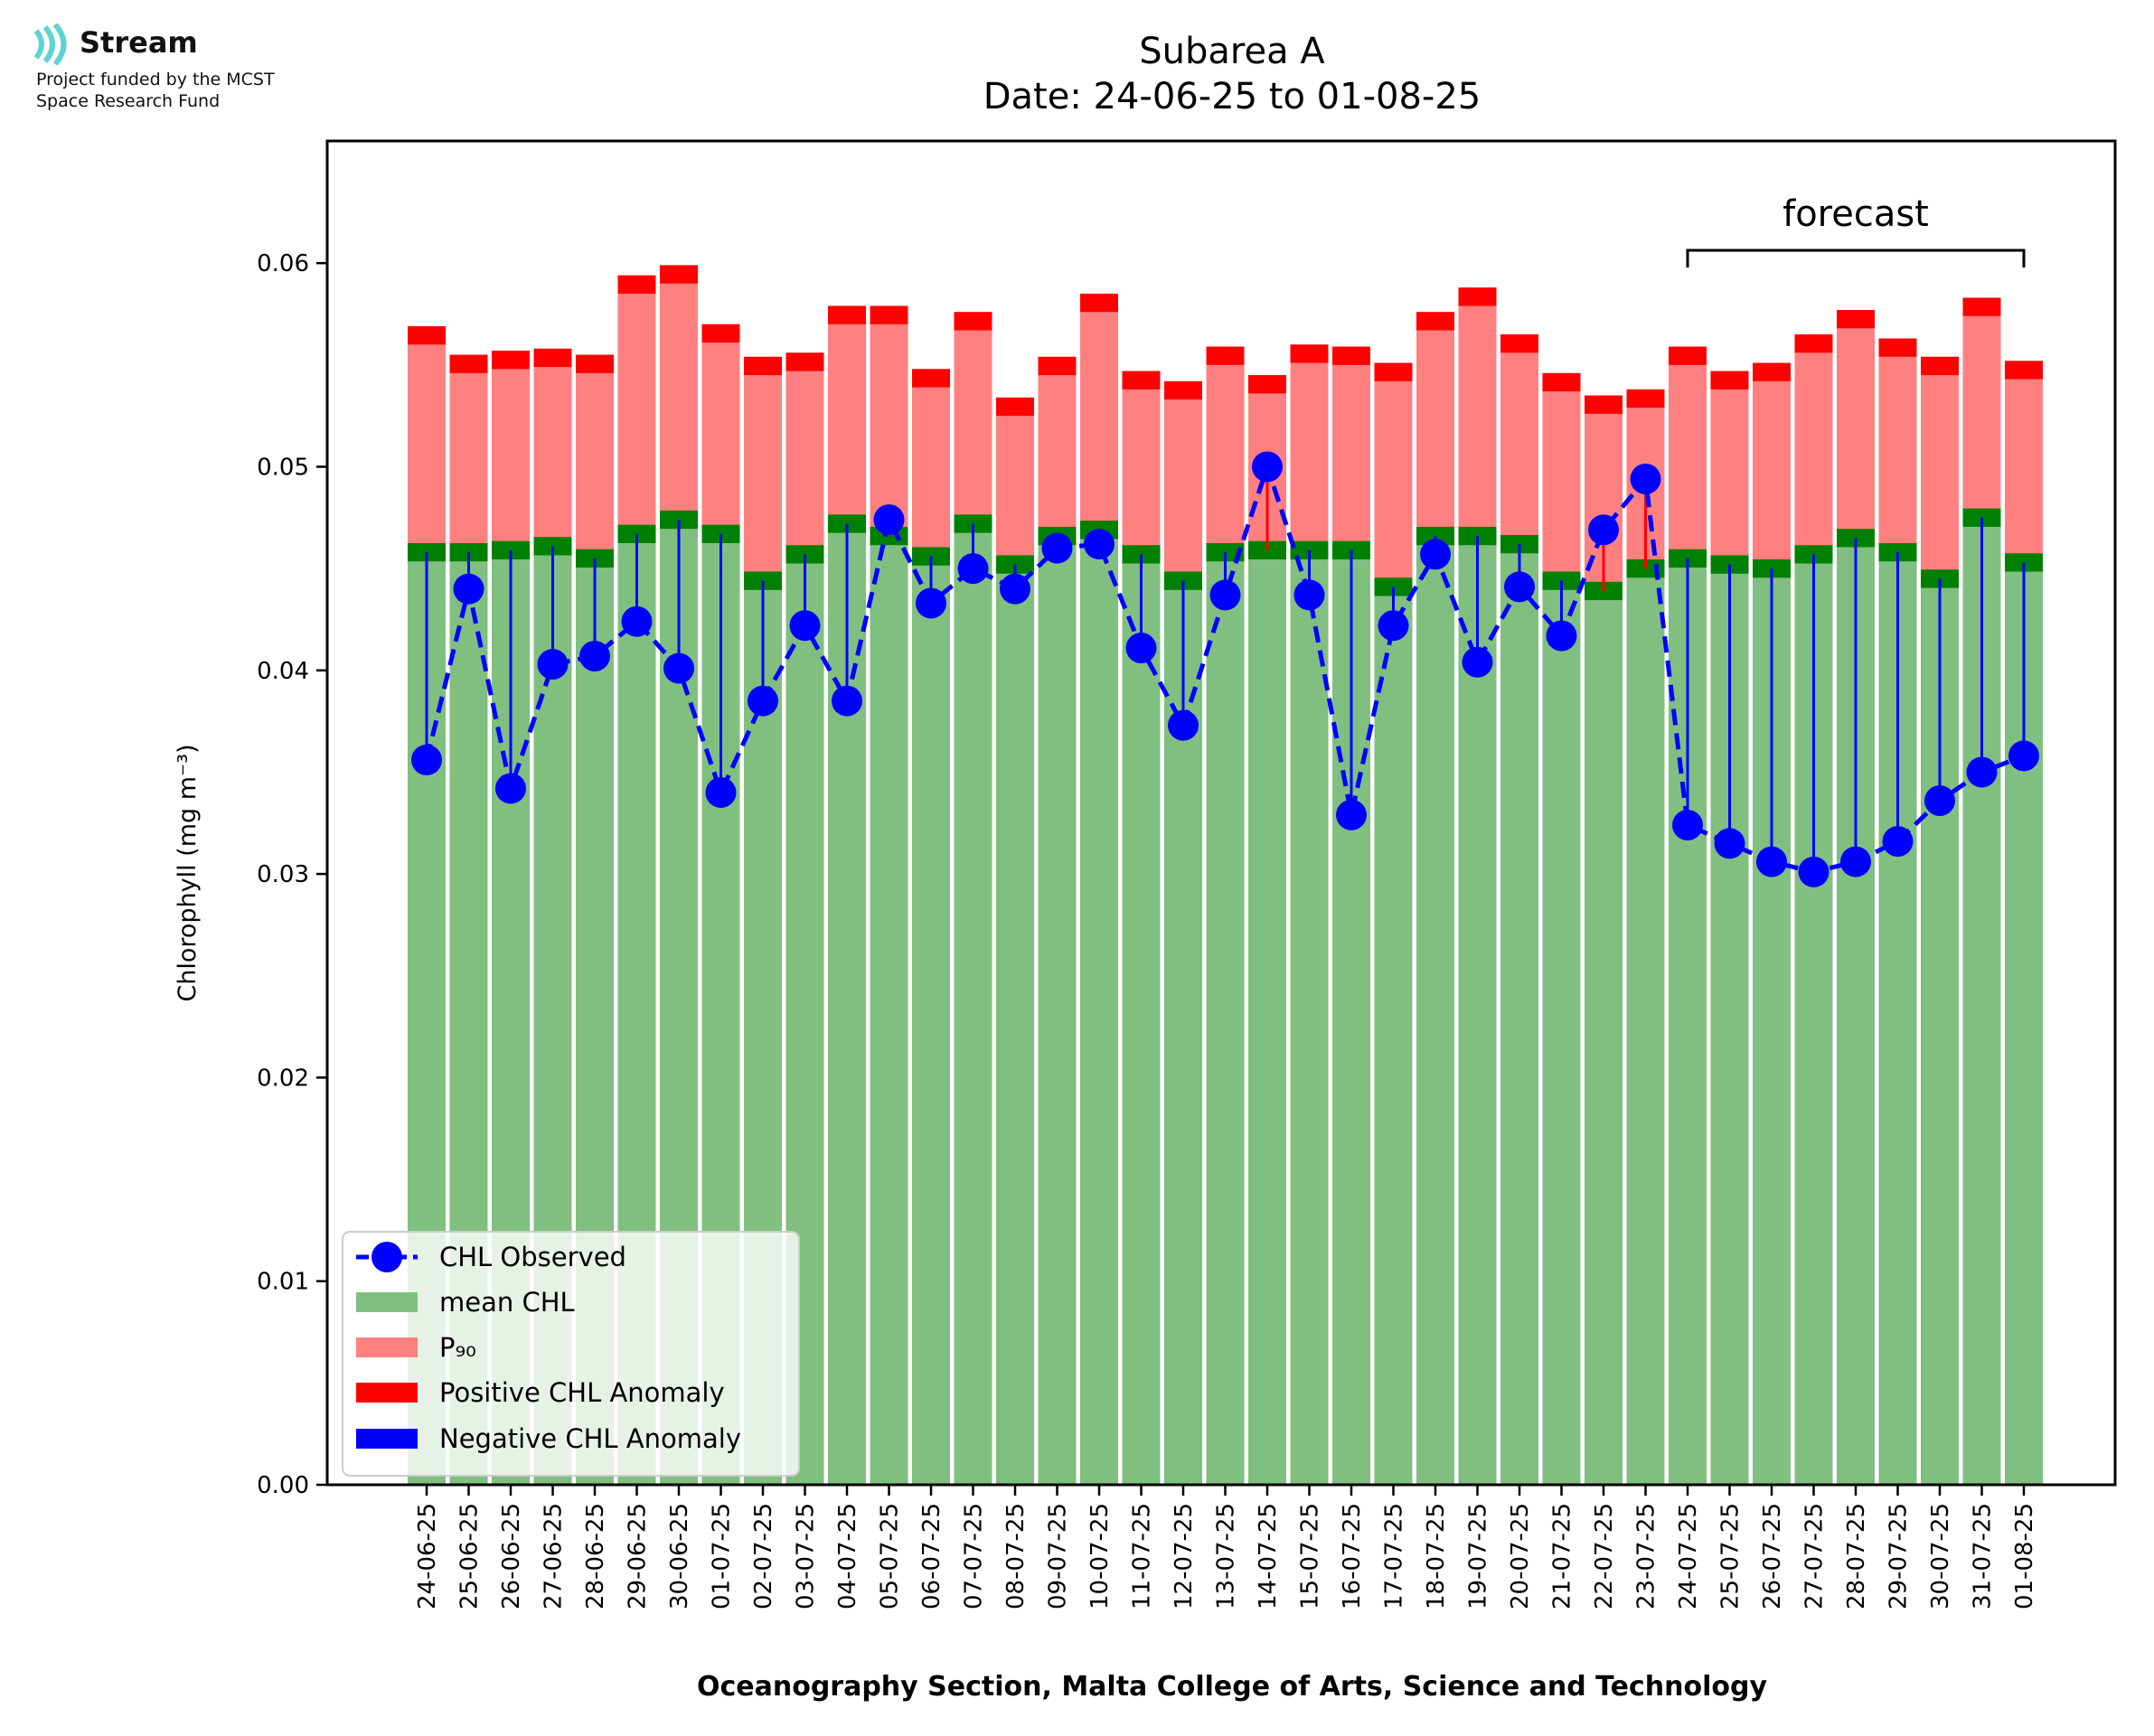  Describe the element at coordinates (283, 263) in the screenshot. I see `y-tick-label: 0.06` at that location.